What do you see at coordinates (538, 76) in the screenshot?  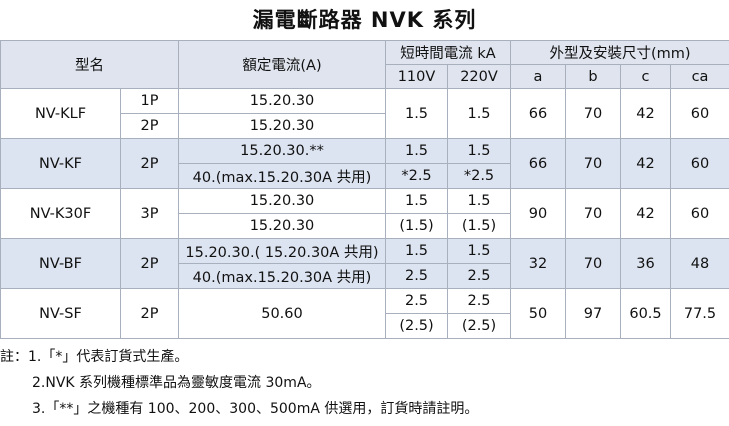 I see `header: a` at bounding box center [538, 76].